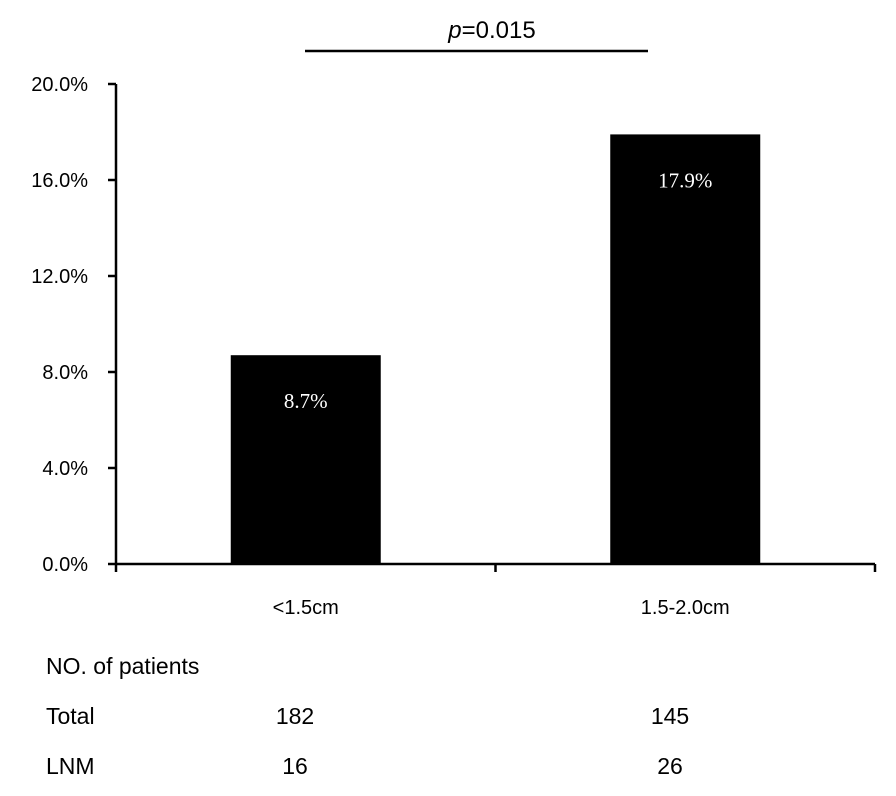 Image resolution: width=896 pixels, height=796 pixels. I want to click on lnm-value-small: 16, so click(295, 766).